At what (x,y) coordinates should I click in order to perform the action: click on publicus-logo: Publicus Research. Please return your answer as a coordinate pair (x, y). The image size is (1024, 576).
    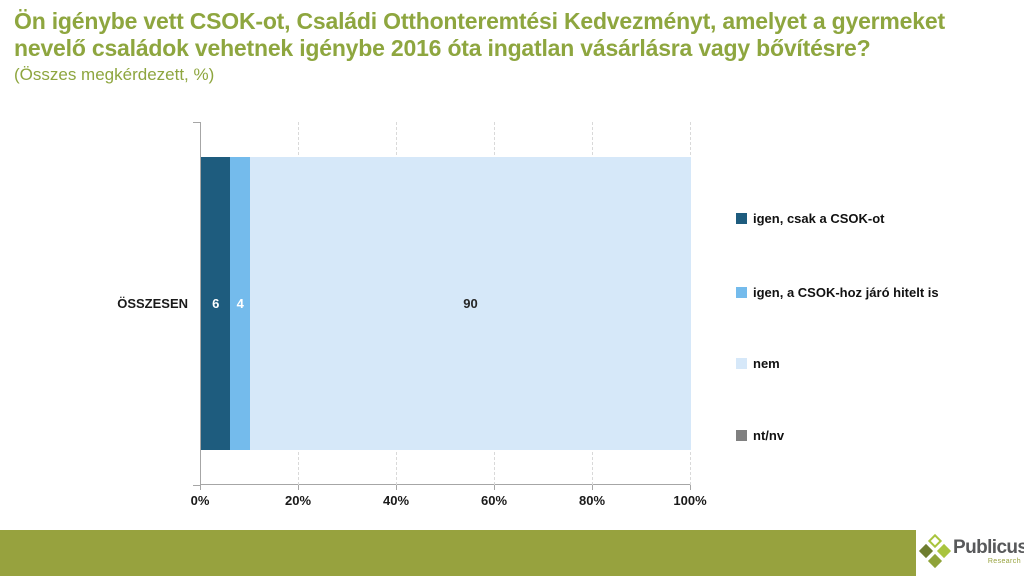
    Looking at the image, I should click on (970, 552).